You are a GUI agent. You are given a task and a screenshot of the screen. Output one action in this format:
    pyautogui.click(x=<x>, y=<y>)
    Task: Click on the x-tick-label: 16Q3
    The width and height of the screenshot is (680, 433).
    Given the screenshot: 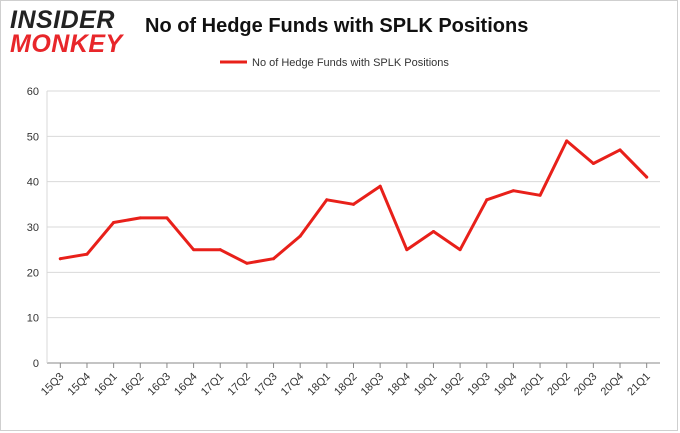 What is the action you would take?
    pyautogui.click(x=160, y=385)
    